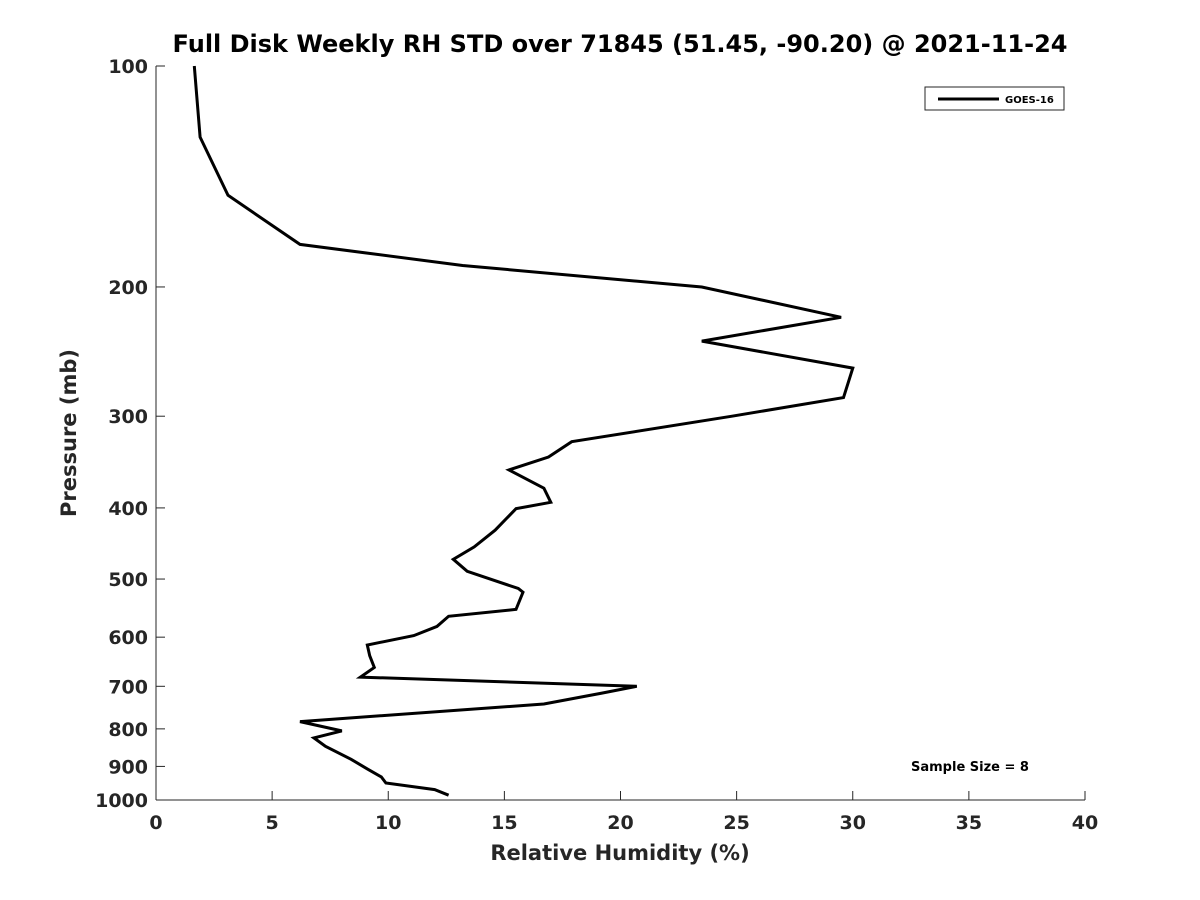  Describe the element at coordinates (620, 823) in the screenshot. I see `x-tick-label: 20` at that location.